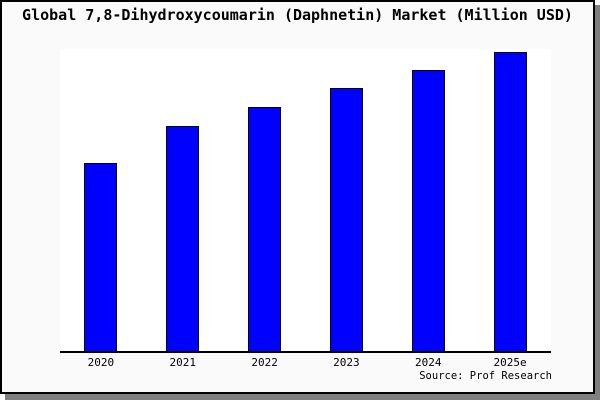 This screenshot has width=600, height=400. What do you see at coordinates (510, 362) in the screenshot?
I see `x-tick-label-2025e: 2025e` at bounding box center [510, 362].